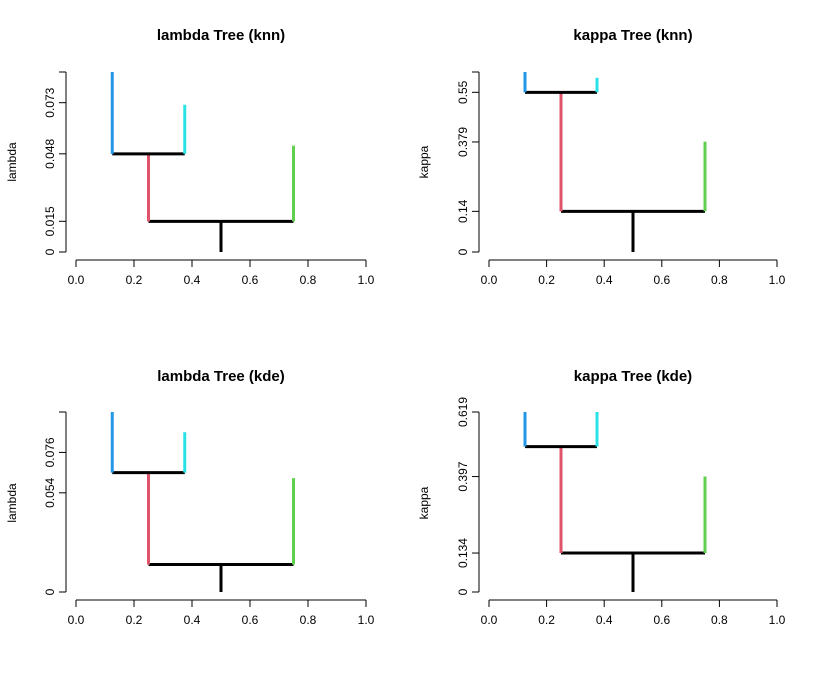 Image resolution: width=823 pixels, height=681 pixels. Describe the element at coordinates (463, 142) in the screenshot. I see `y-tick-label: 0.379` at that location.